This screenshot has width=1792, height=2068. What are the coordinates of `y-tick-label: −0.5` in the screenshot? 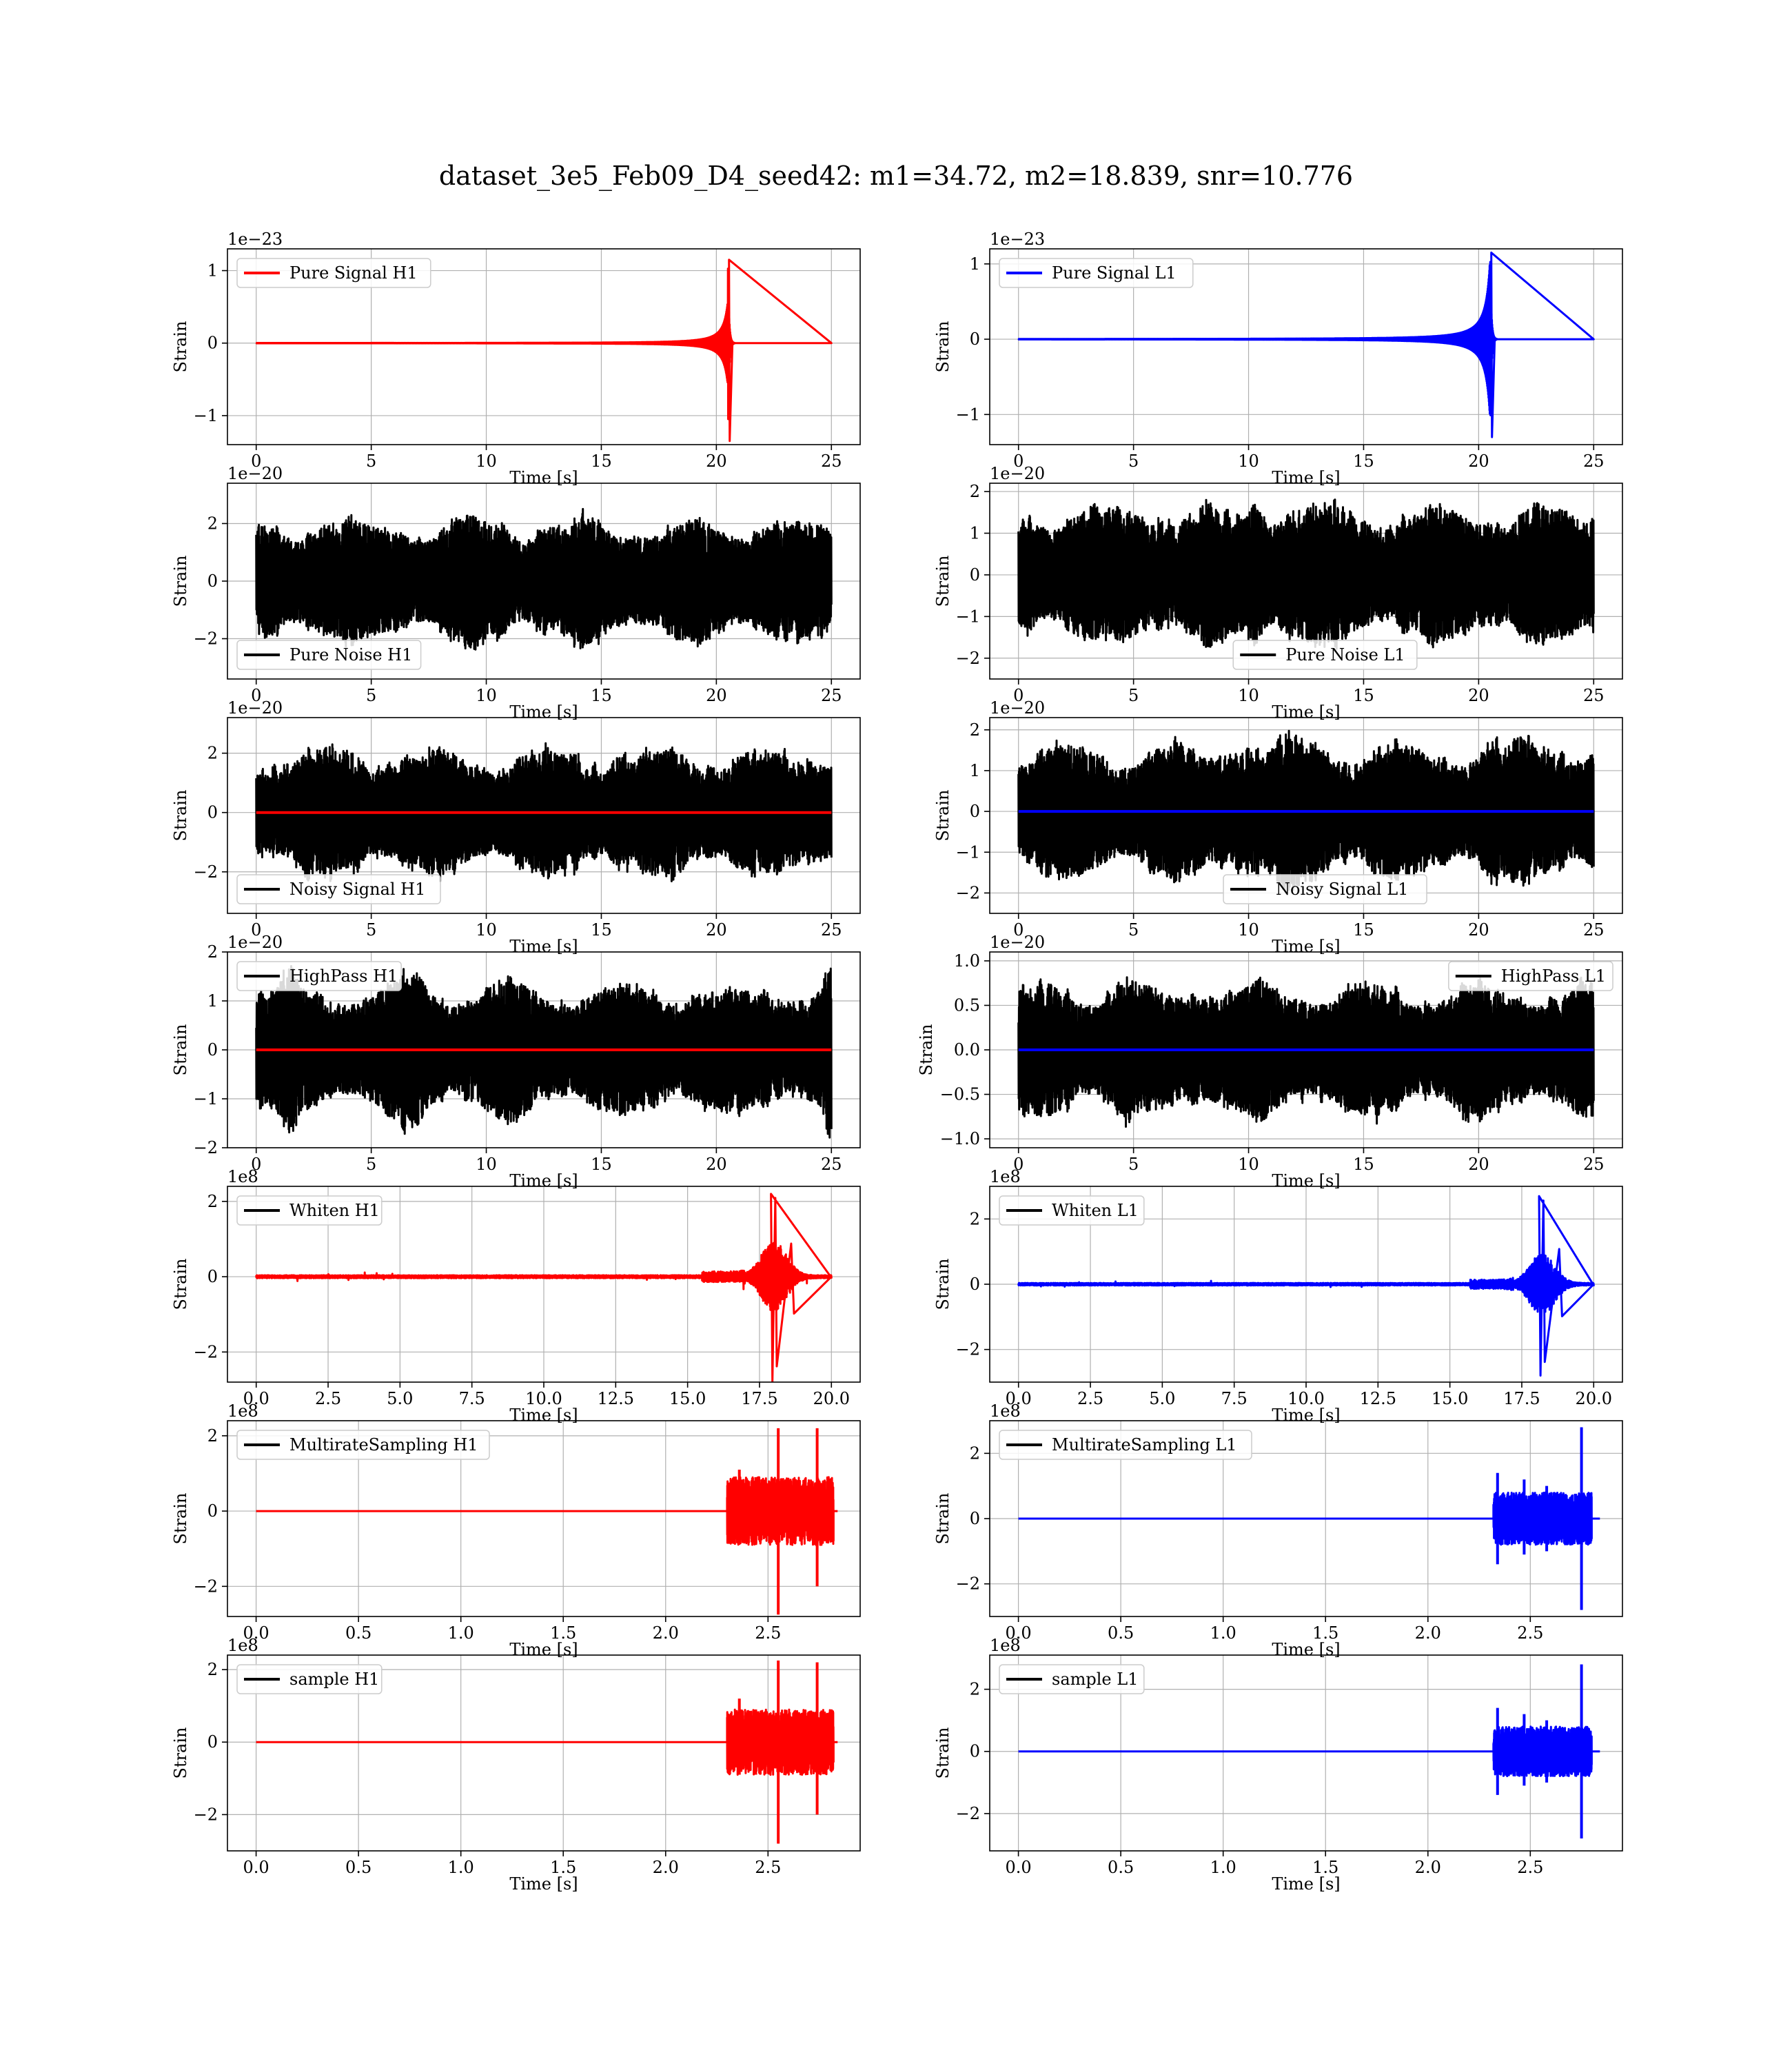 It's located at (960, 1094).